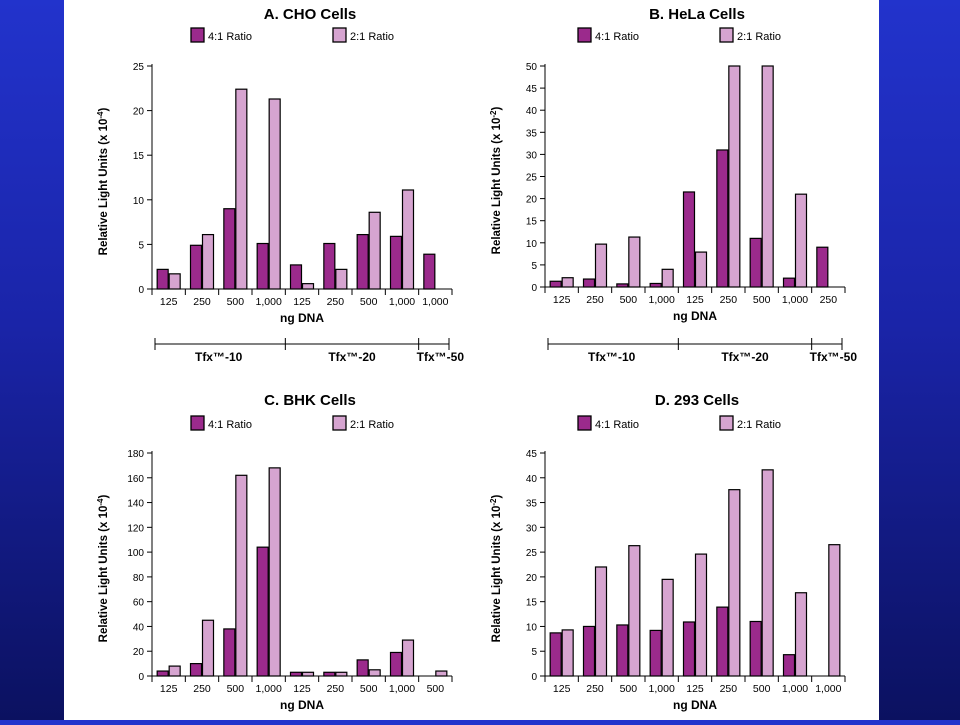 This screenshot has height=725, width=960. I want to click on y-axis-label-exponent: -4, so click(100, 115).